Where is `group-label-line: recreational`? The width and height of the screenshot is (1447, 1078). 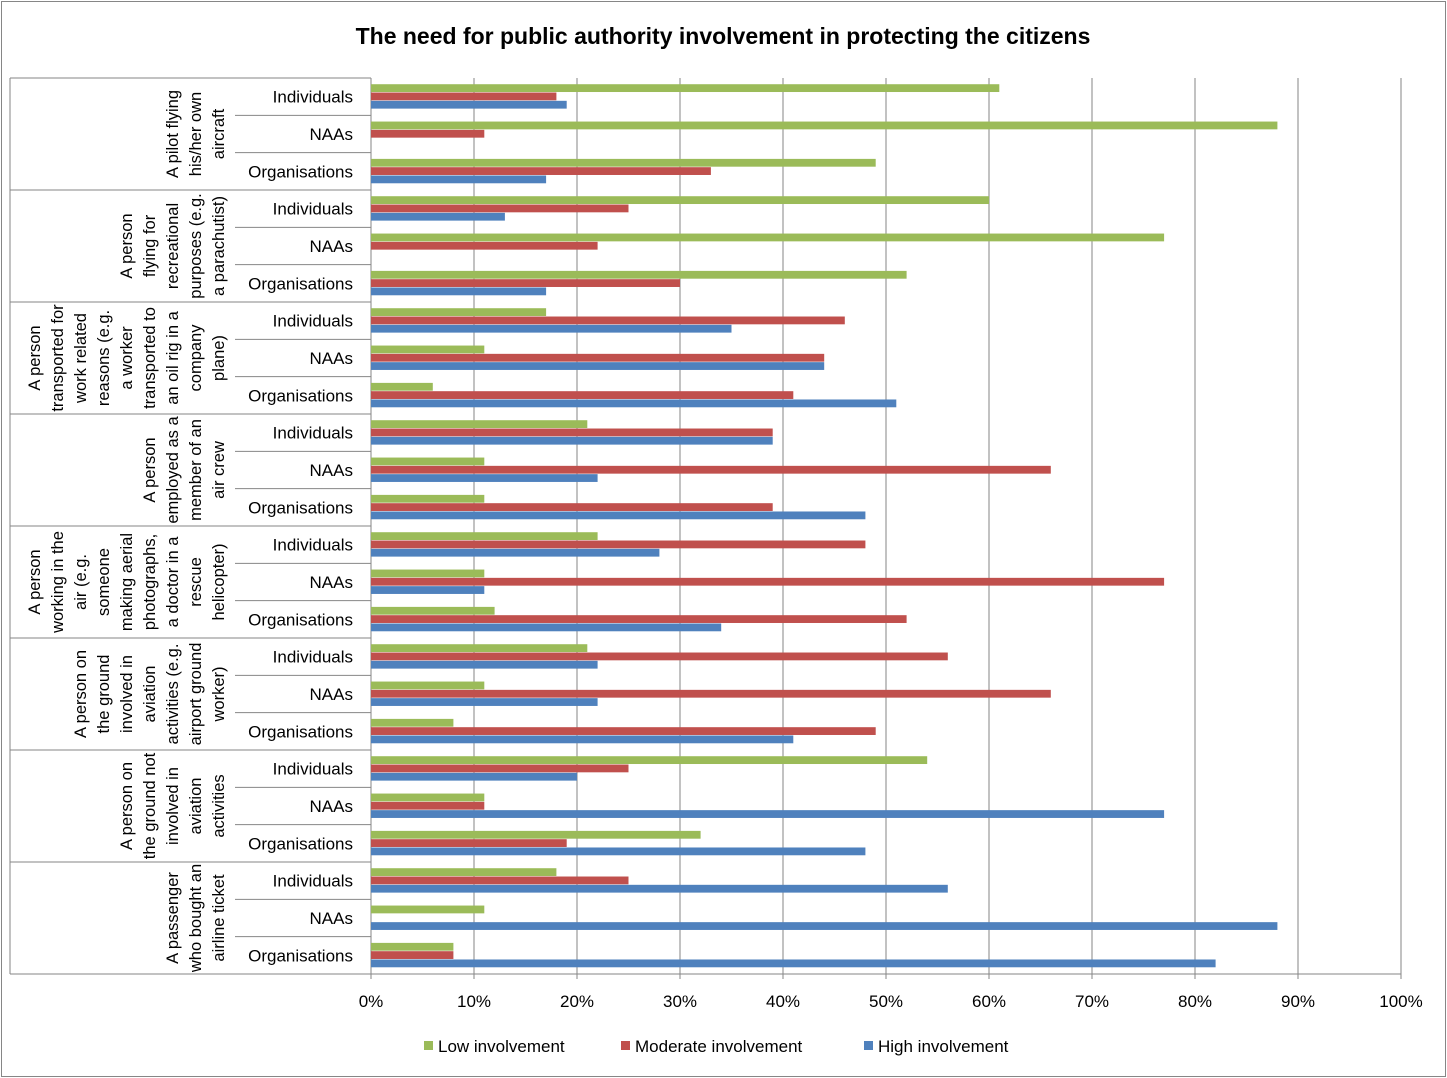
group-label-line: recreational is located at coordinates (173, 246).